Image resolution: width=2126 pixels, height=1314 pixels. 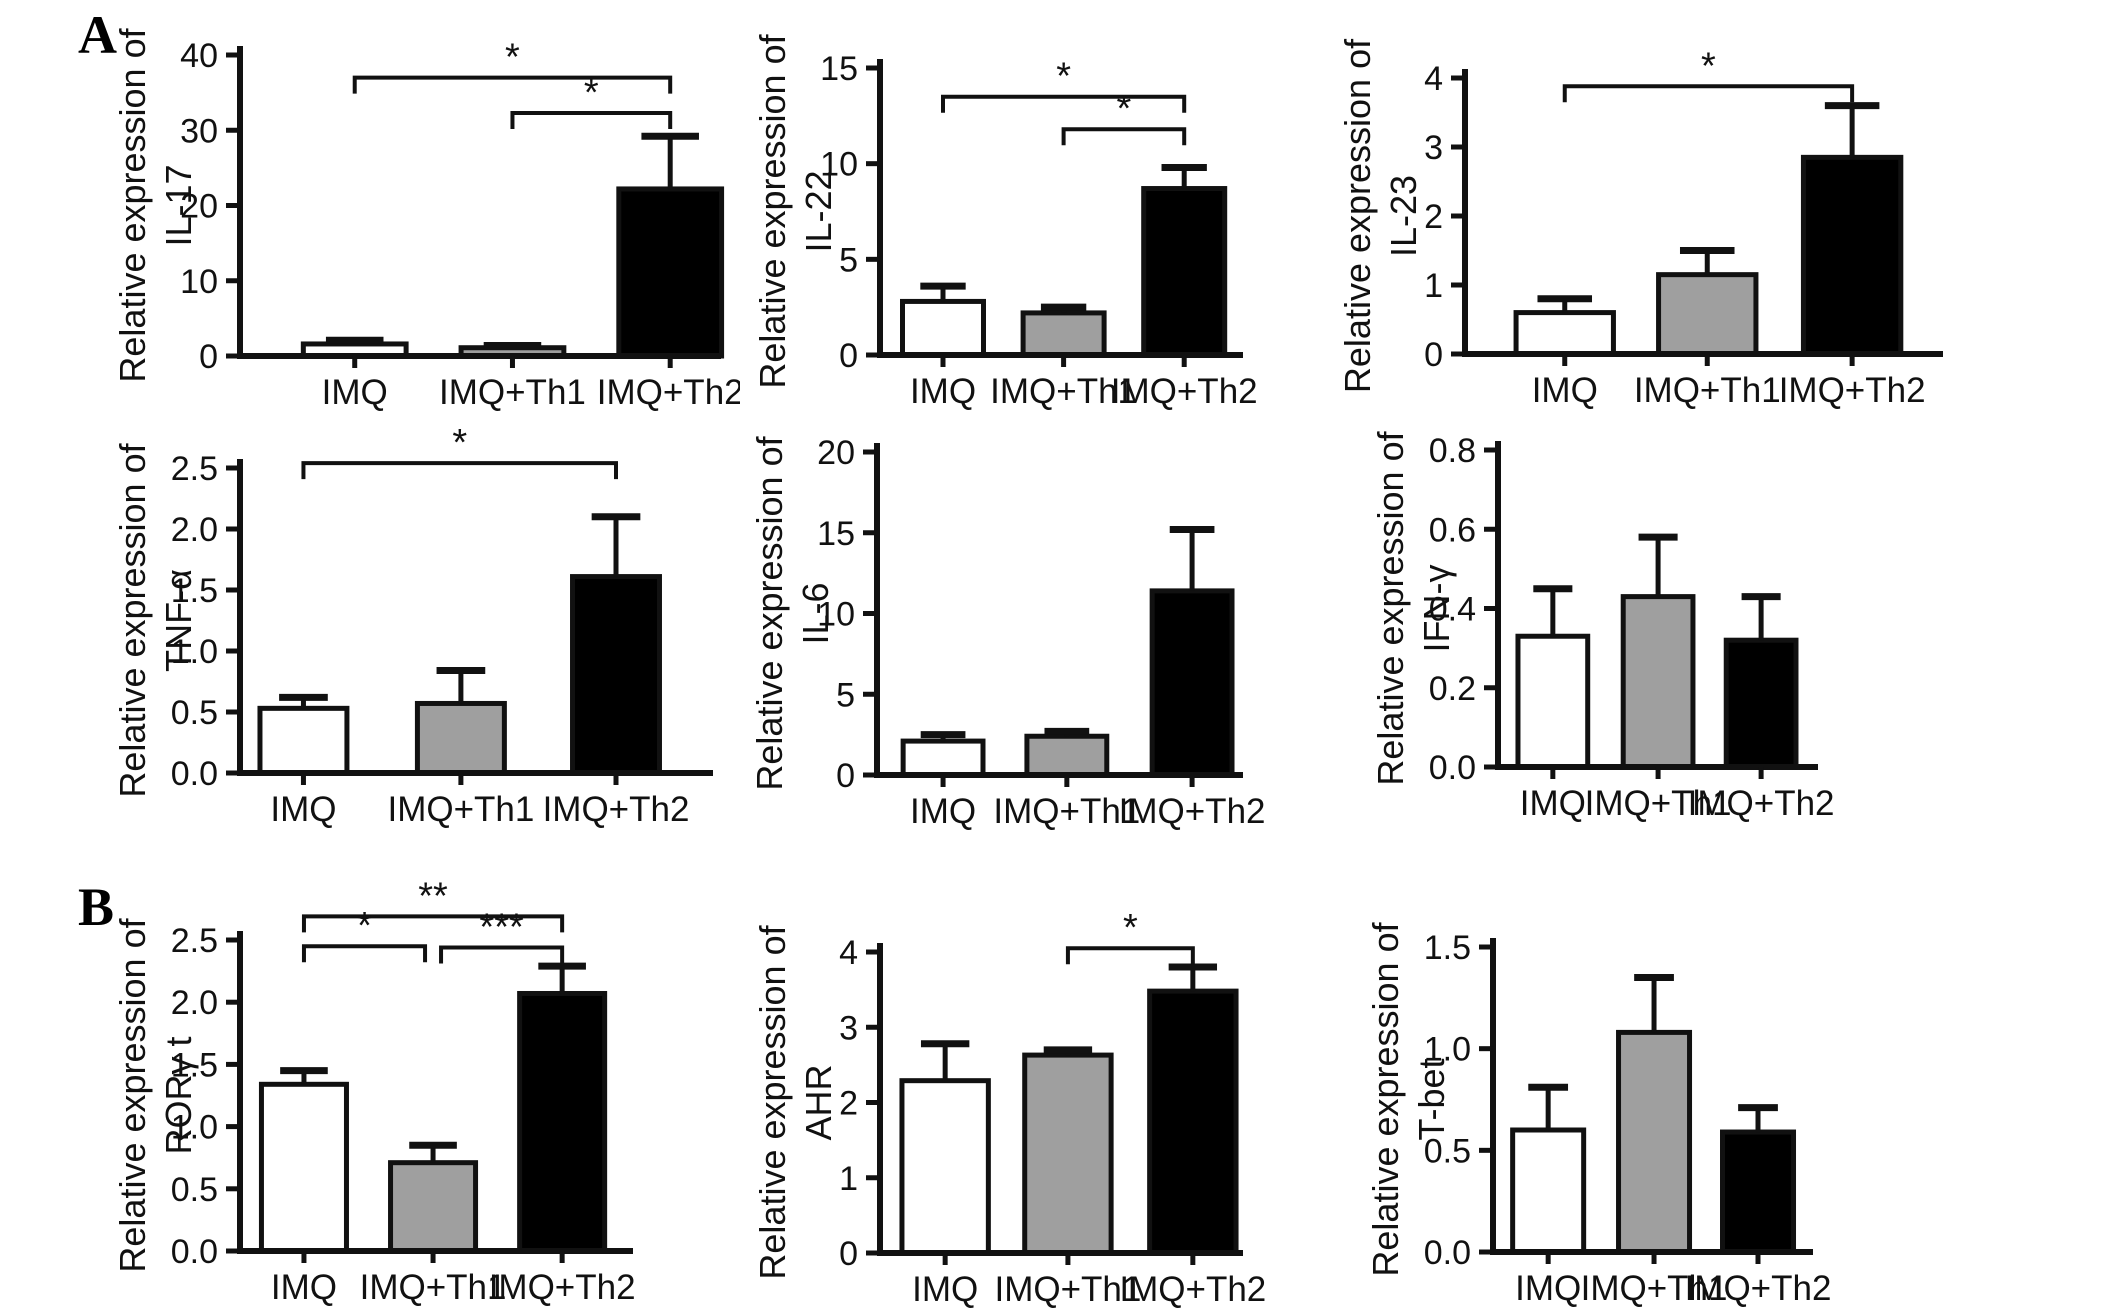 What do you see at coordinates (97, 35) in the screenshot?
I see `panel-a-label: A` at bounding box center [97, 35].